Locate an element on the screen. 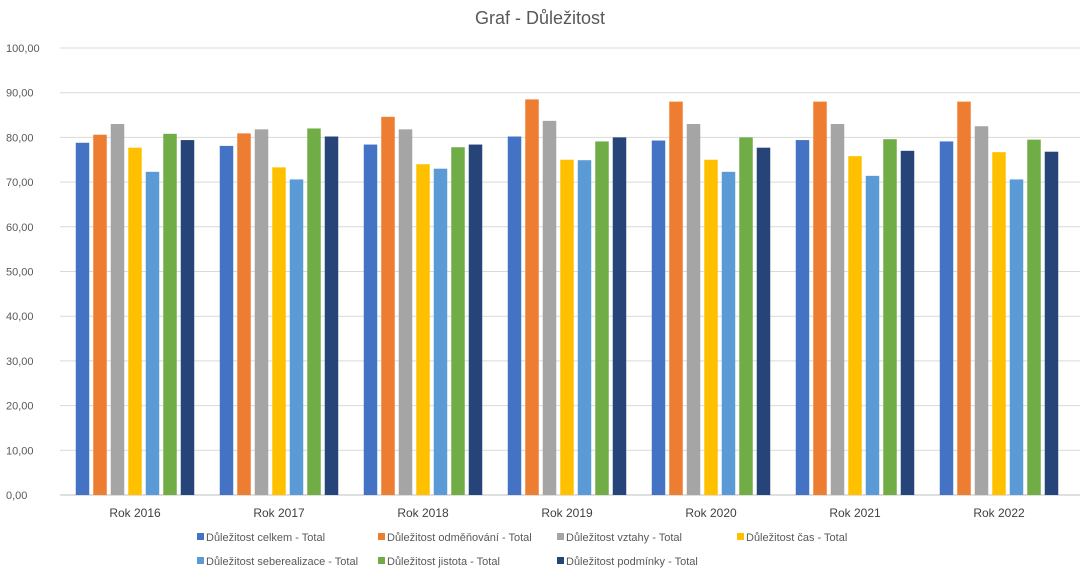  y-tick-label: 0,00 is located at coordinates (16, 496).